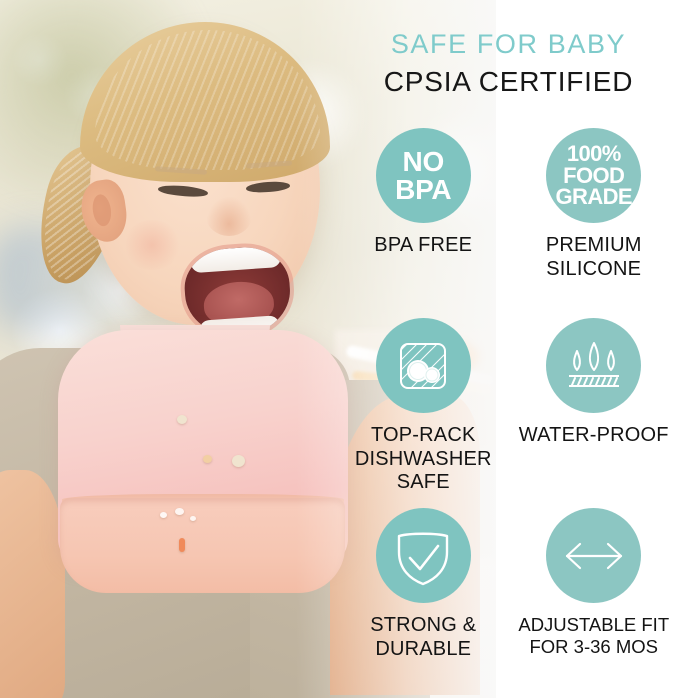 The height and width of the screenshot is (698, 679). What do you see at coordinates (508, 82) in the screenshot?
I see `page-title: CPSIA CERTIFIED` at bounding box center [508, 82].